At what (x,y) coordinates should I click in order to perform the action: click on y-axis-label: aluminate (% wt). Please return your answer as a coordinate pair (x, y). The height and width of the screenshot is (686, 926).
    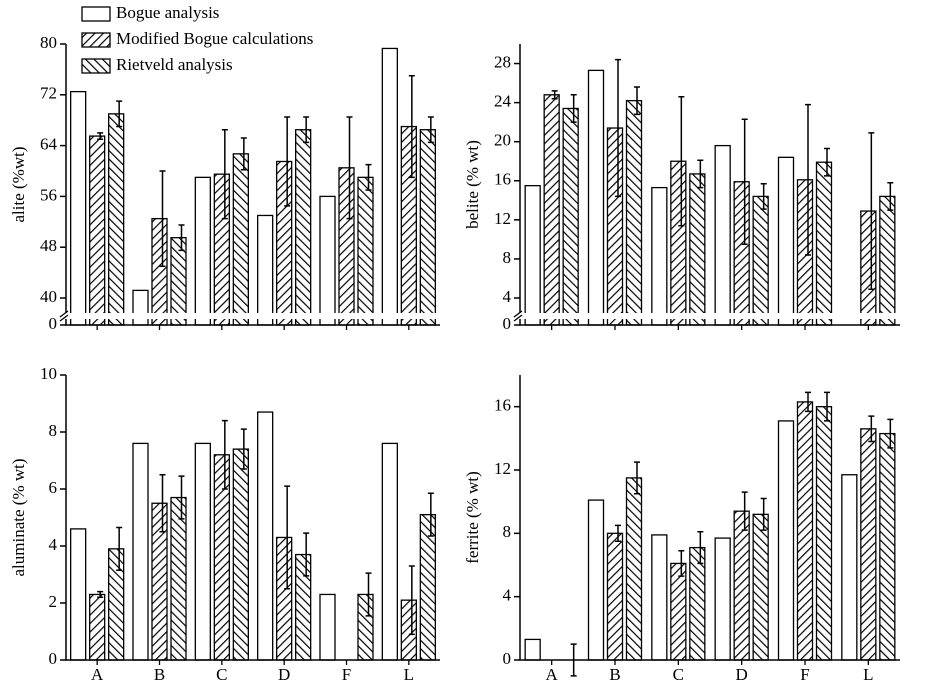
    Looking at the image, I should click on (18, 517).